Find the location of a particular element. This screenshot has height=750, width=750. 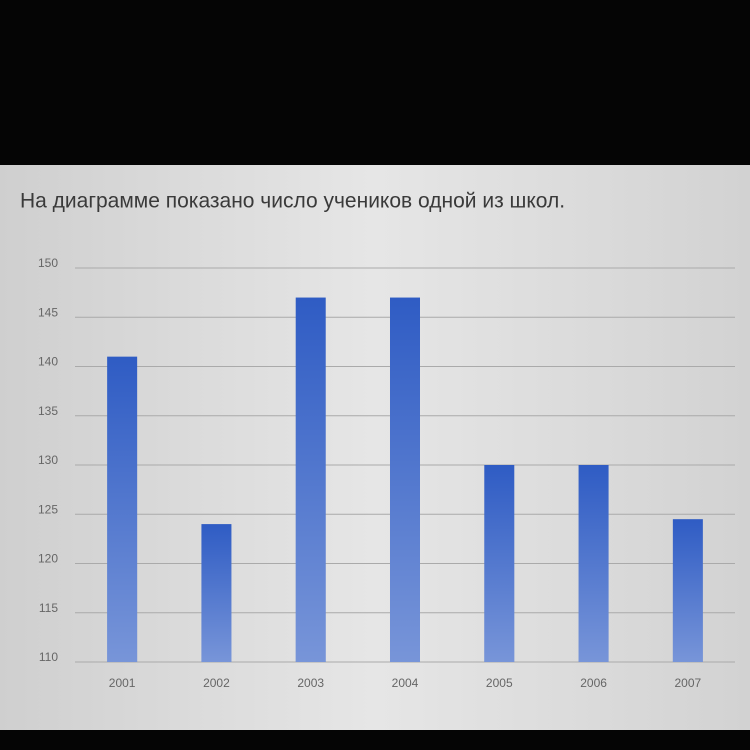

x-tick-label: 2006 is located at coordinates (593, 683).